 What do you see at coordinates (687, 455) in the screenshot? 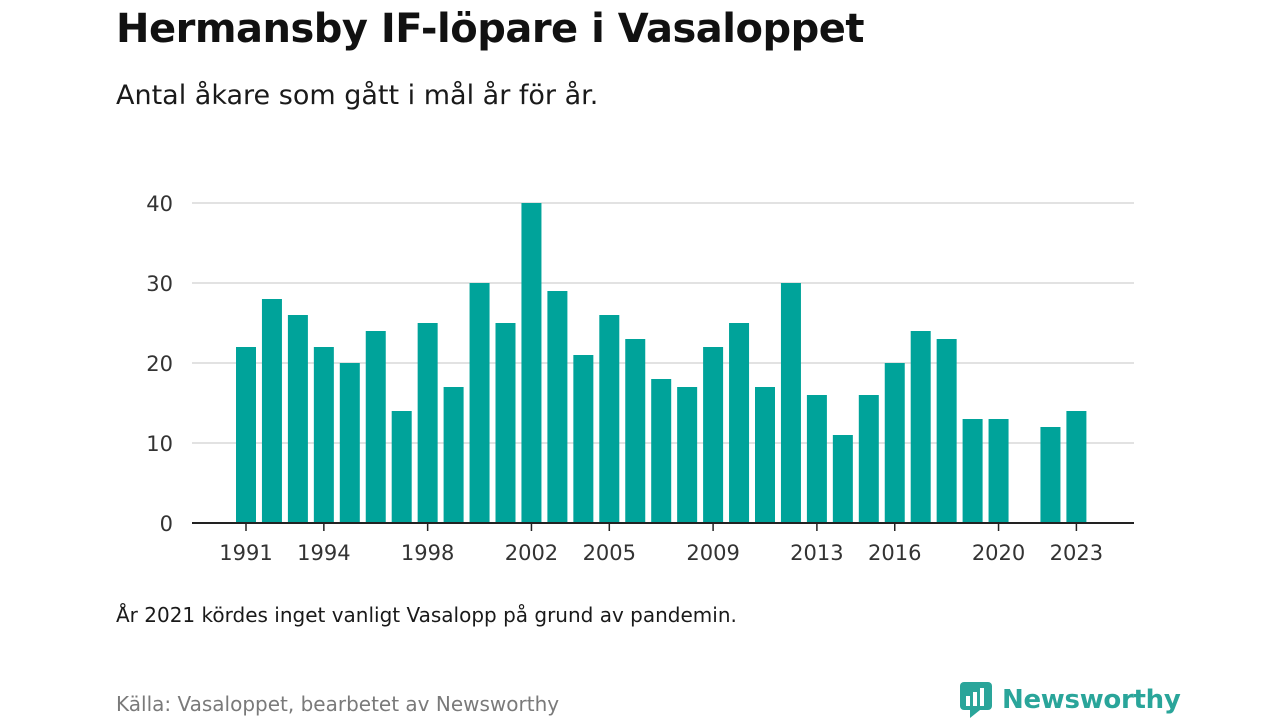
I see `bar-2008` at bounding box center [687, 455].